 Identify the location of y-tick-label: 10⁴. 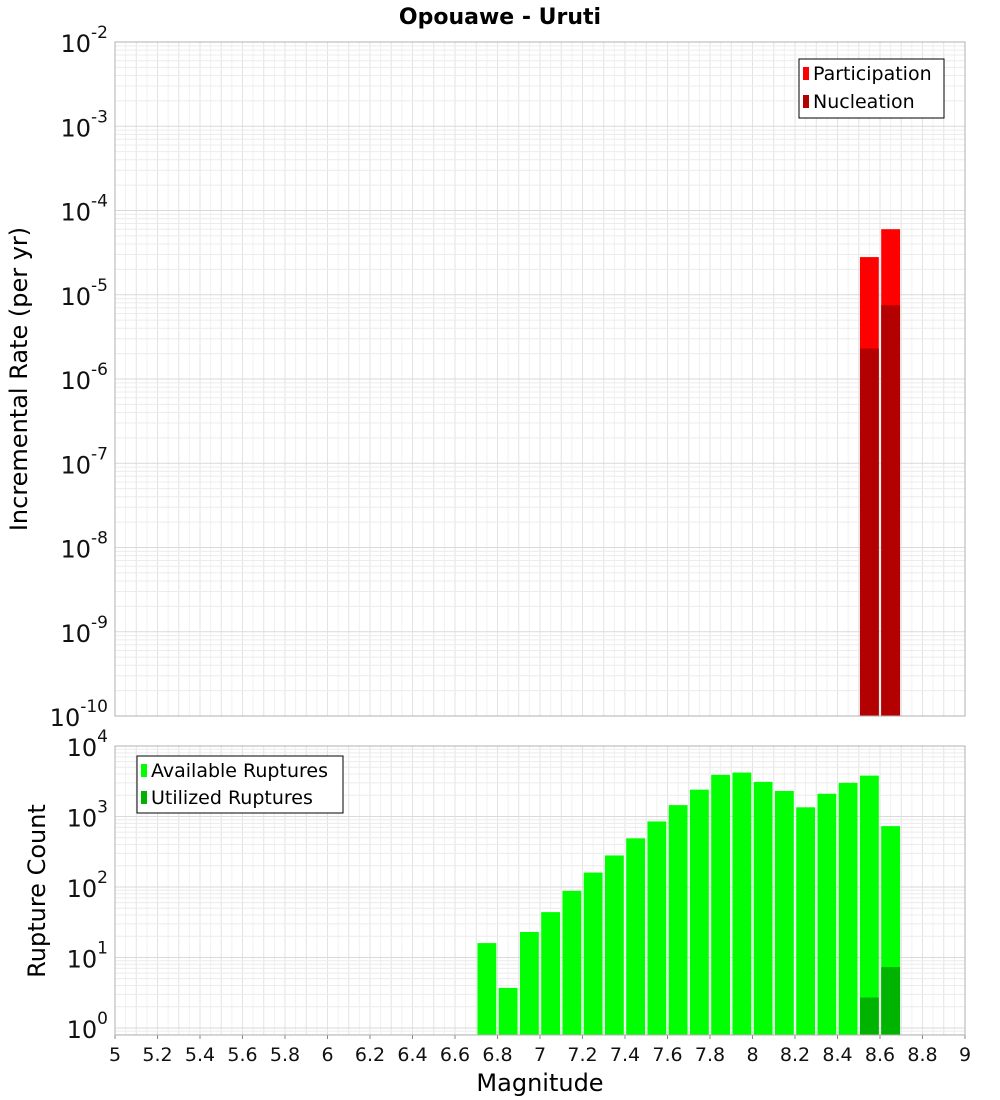
(87, 744).